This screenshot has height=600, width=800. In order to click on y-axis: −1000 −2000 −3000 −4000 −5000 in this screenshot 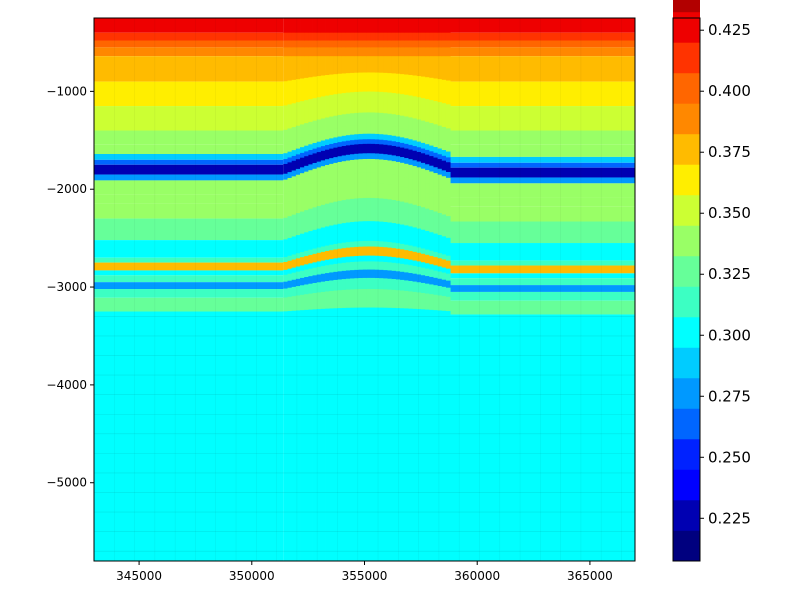, I will do `click(70, 287)`.